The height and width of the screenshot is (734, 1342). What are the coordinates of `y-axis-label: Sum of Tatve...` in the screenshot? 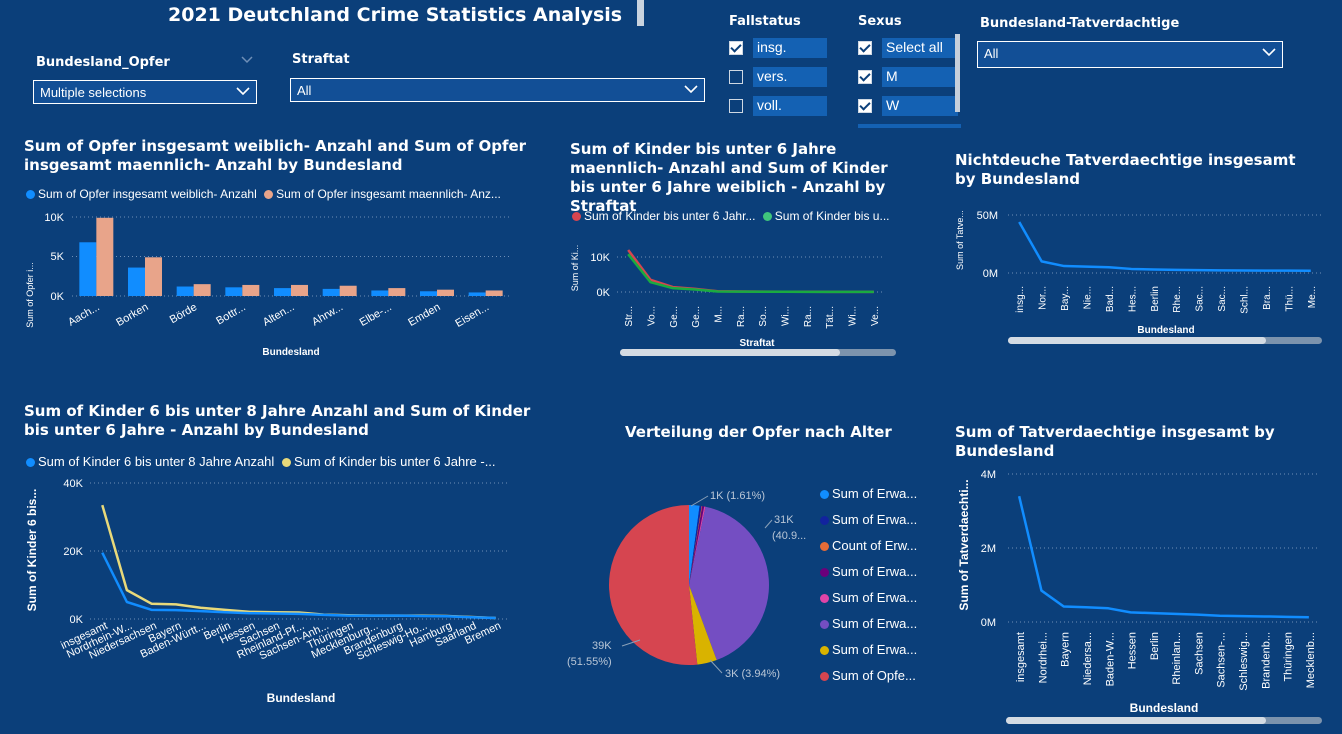 It's located at (960, 240).